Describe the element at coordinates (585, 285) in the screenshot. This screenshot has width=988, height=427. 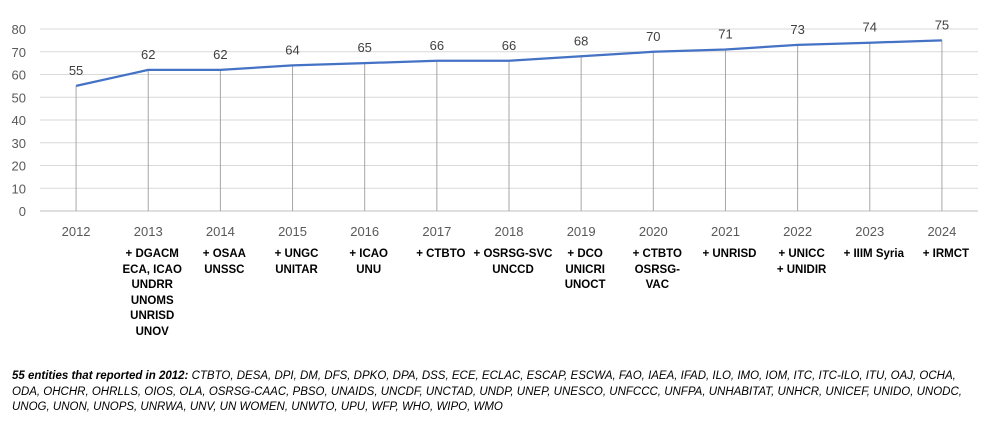
I see `added-entity: UNOCT` at that location.